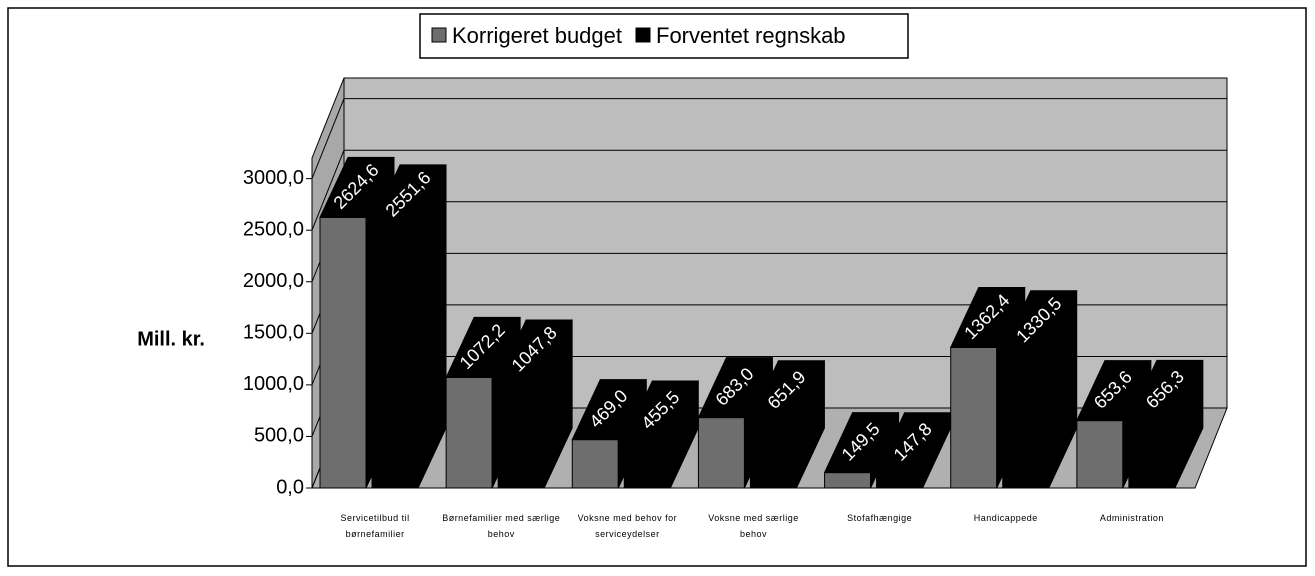 This screenshot has width=1315, height=576. I want to click on y-axis-label: Mill. kr., so click(171, 339).